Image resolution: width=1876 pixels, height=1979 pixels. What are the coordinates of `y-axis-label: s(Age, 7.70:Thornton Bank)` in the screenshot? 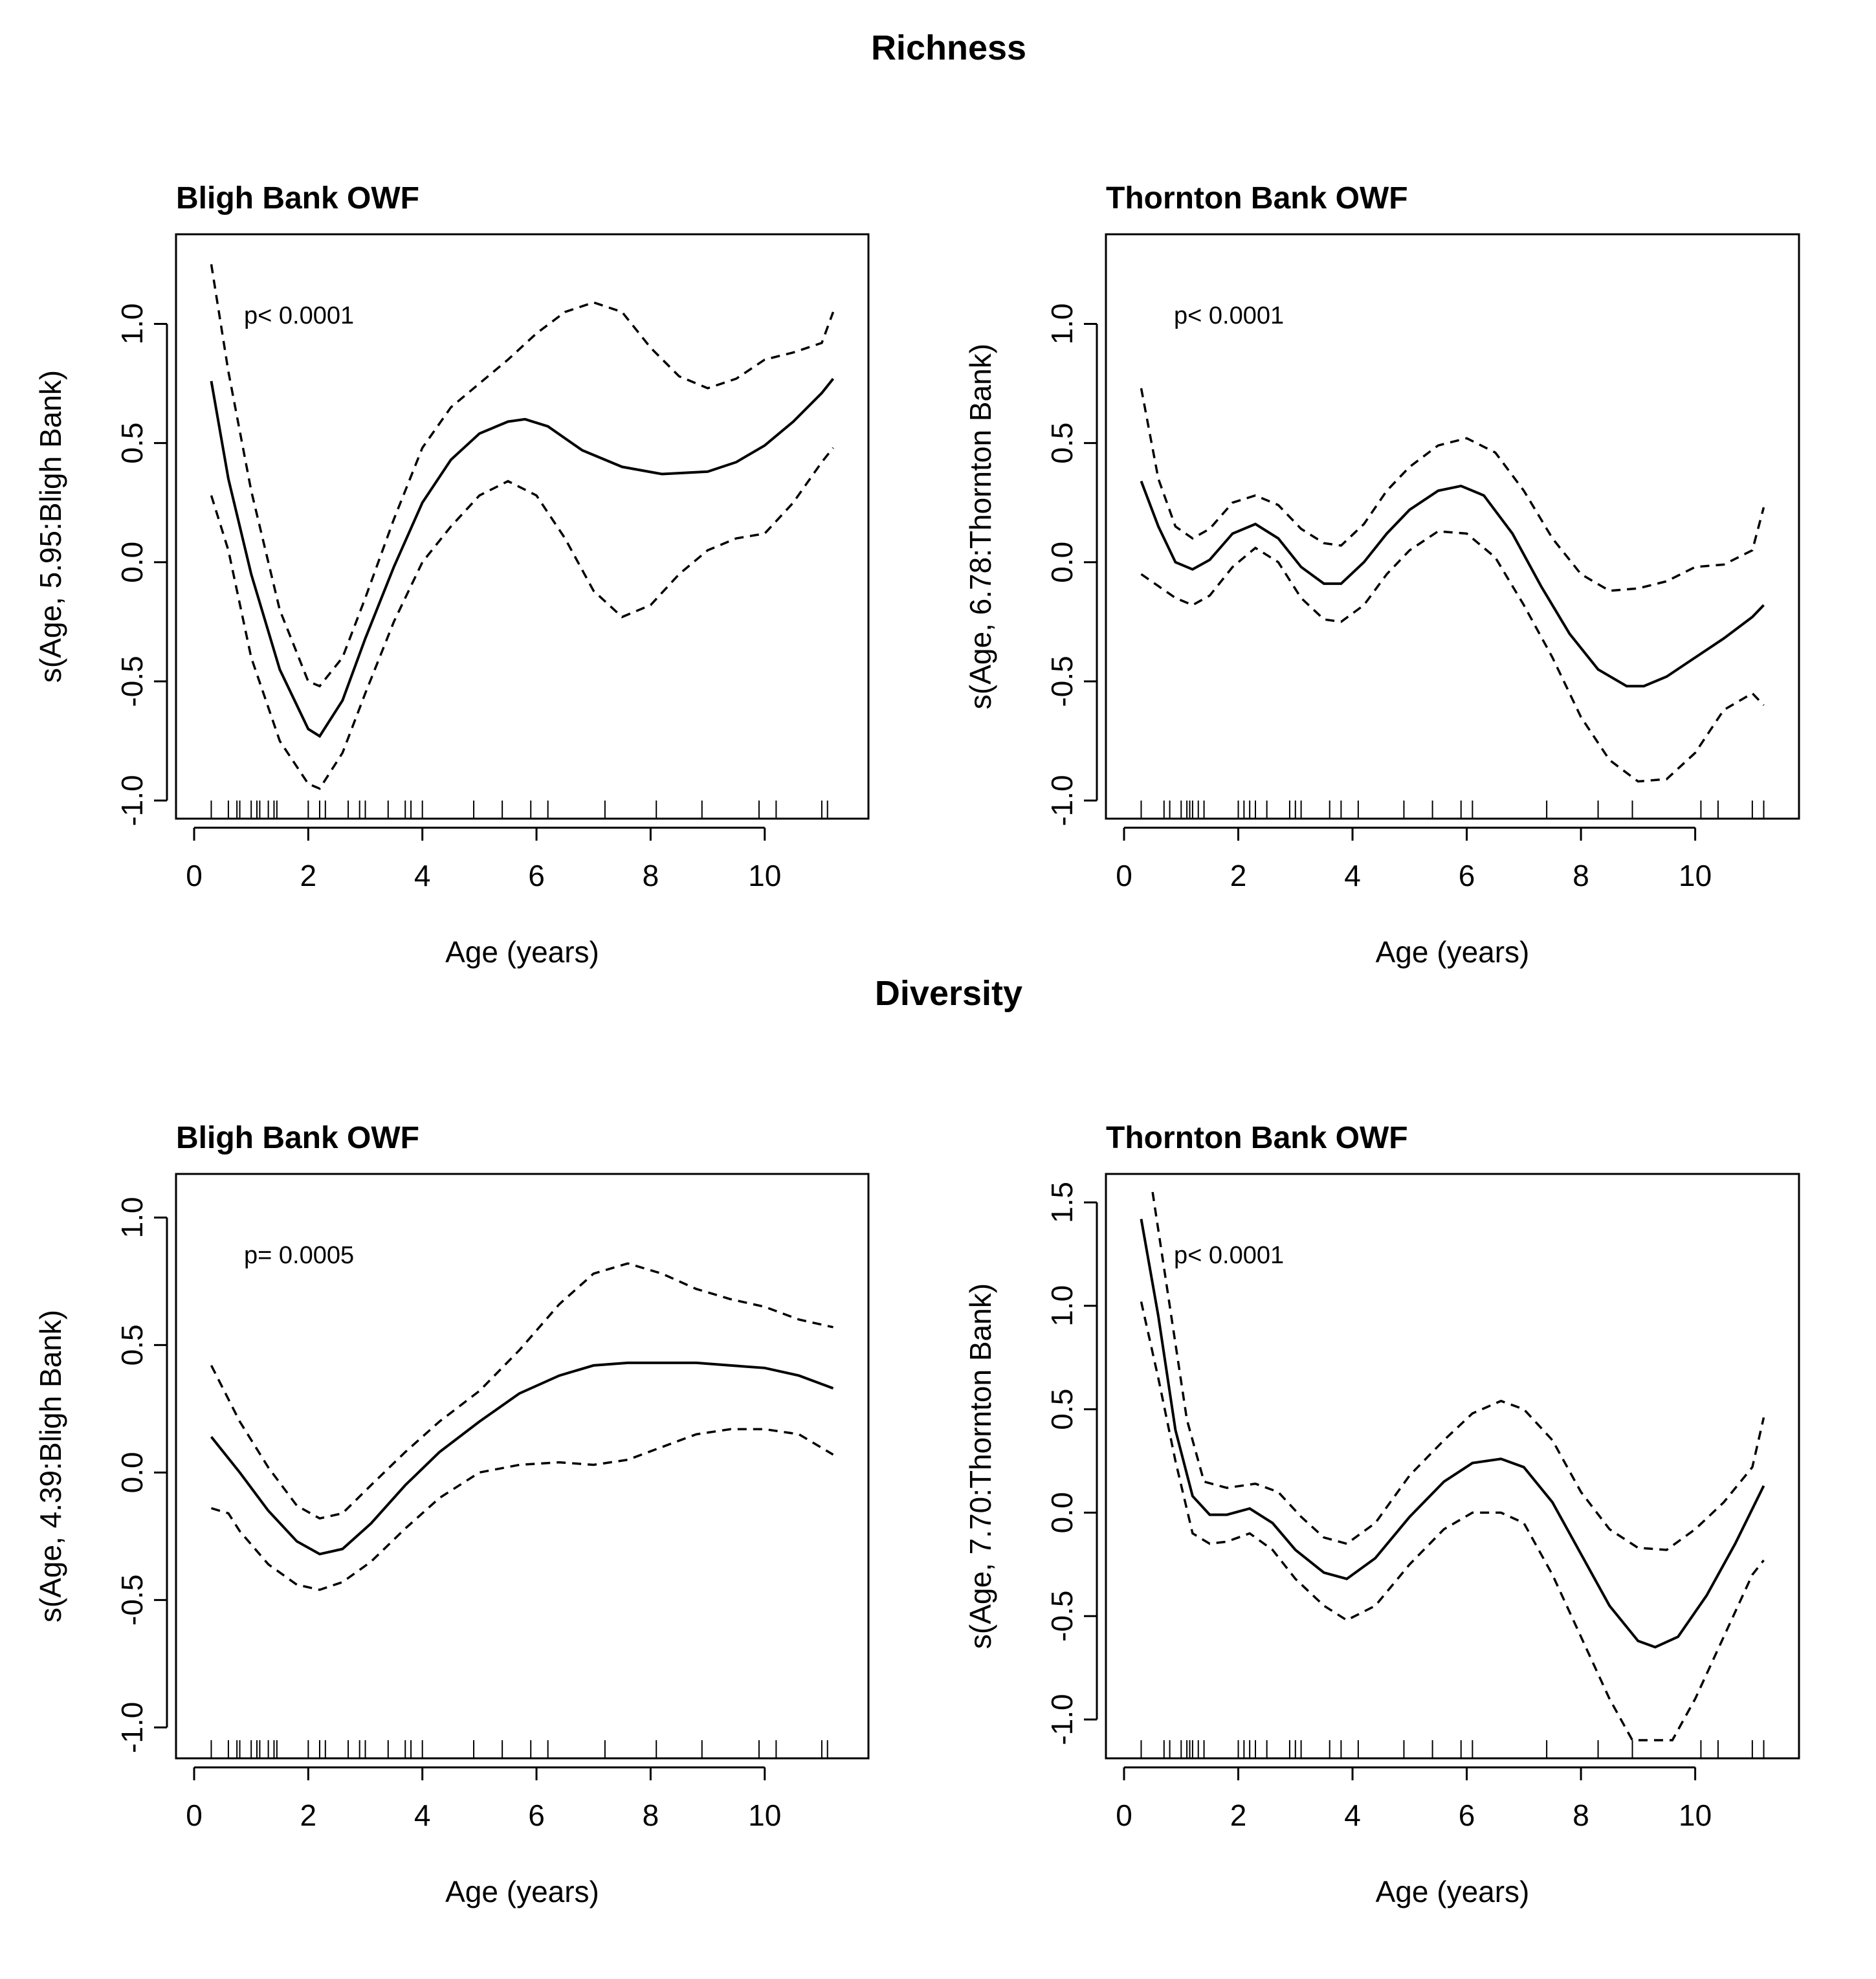 It's located at (980, 1466).